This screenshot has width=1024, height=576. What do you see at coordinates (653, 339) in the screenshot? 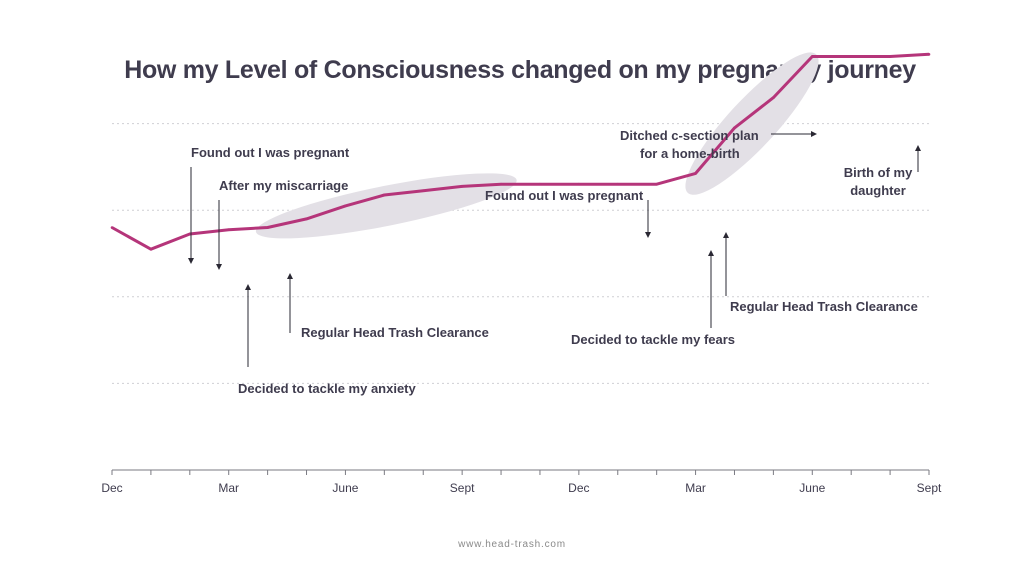
I see `annotation-label: Decided to tackle my fears` at bounding box center [653, 339].